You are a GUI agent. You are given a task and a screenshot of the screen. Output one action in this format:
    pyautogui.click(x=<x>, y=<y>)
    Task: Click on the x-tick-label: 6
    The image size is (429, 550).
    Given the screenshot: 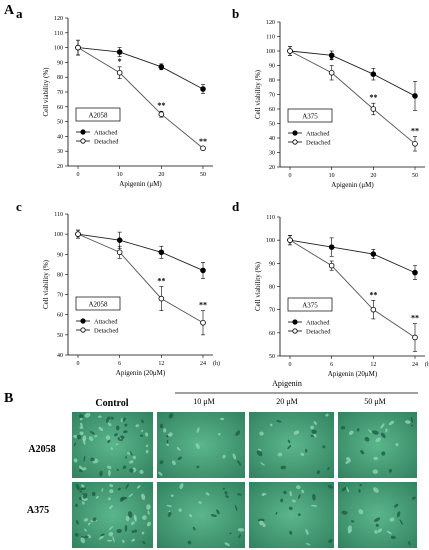 What is the action you would take?
    pyautogui.click(x=119, y=364)
    